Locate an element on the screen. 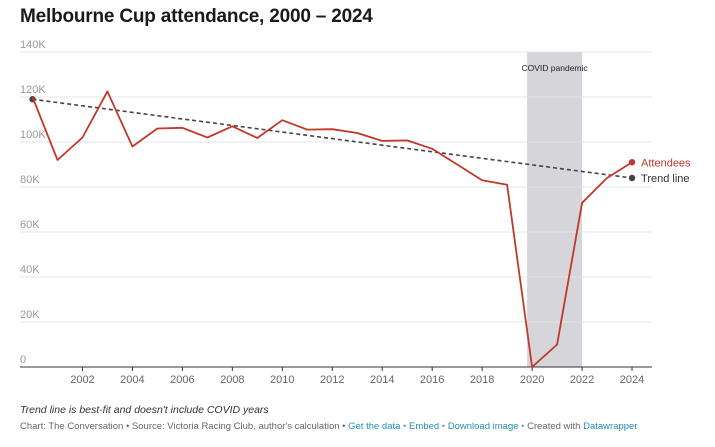 This screenshot has width=715, height=447. covid-annotation-label: COVID pandemic is located at coordinates (555, 68).